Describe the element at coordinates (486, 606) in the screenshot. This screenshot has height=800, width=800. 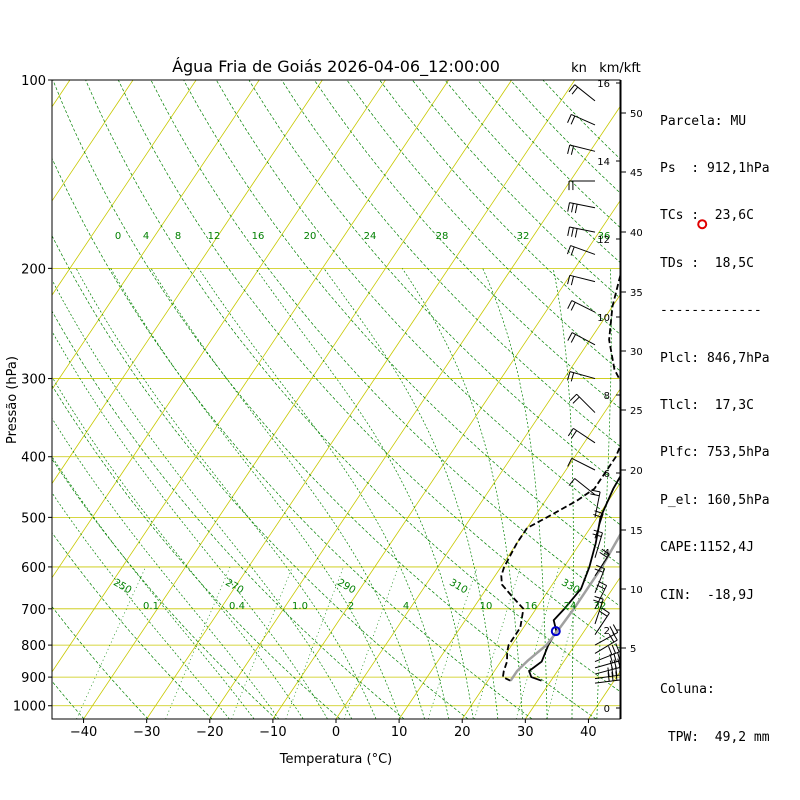
I see `mixing-ratio-label: 10` at that location.